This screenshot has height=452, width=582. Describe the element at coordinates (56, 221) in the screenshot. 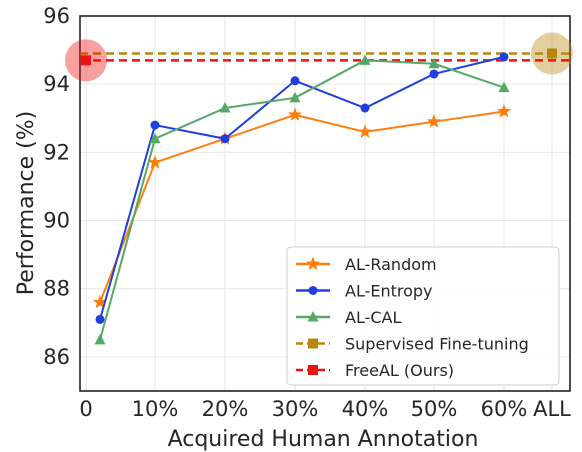

I see `y-tick-label: 90` at that location.